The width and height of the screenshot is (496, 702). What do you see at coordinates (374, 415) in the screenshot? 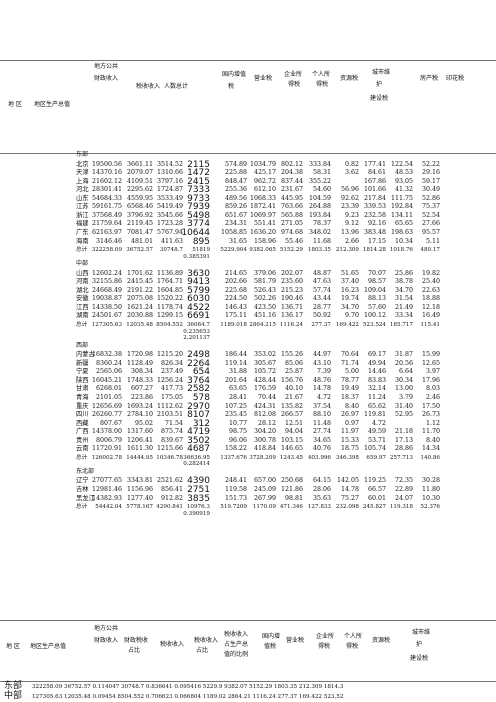
I see `cell-value: 119.81` at bounding box center [374, 415].